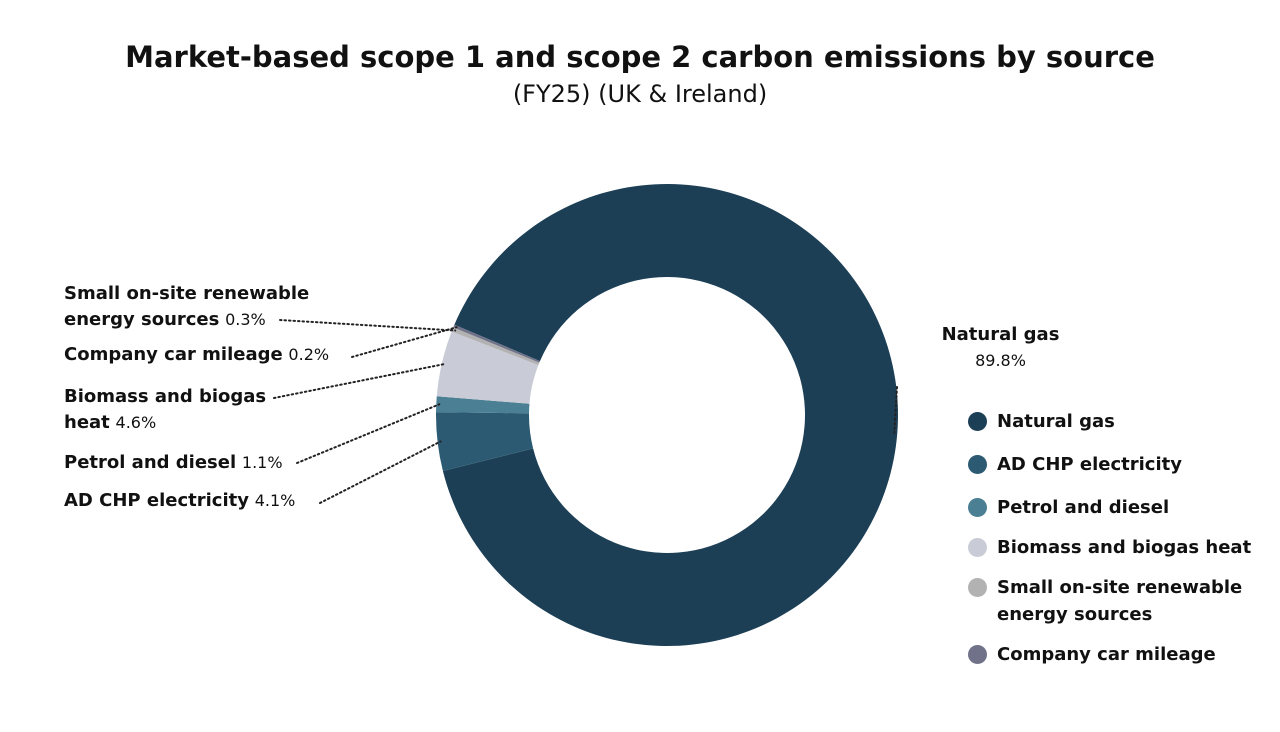 Image resolution: width=1280 pixels, height=732 pixels. What do you see at coordinates (640, 94) in the screenshot?
I see `chart-subtitle: (FY25) (UK & Ireland)` at bounding box center [640, 94].